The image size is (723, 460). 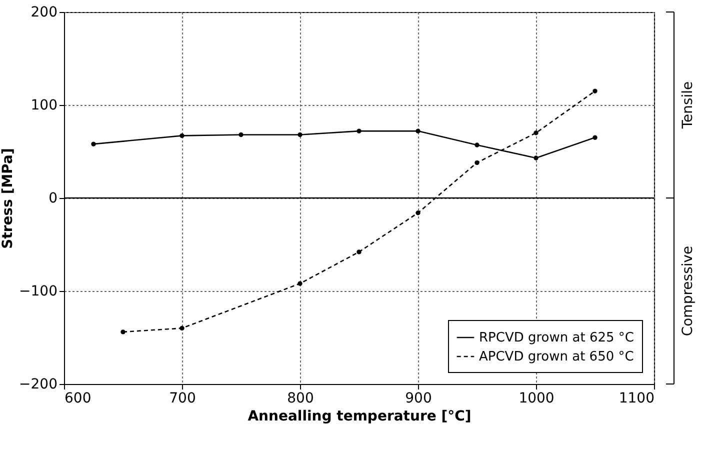 What do you see at coordinates (360, 416) in the screenshot?
I see `x-axis-title: Annealling temperature [°C]` at bounding box center [360, 416].